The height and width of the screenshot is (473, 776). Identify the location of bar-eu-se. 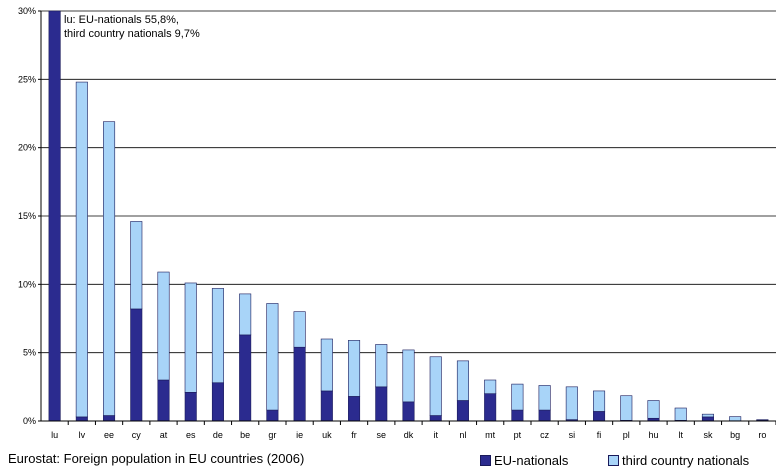
(381, 404).